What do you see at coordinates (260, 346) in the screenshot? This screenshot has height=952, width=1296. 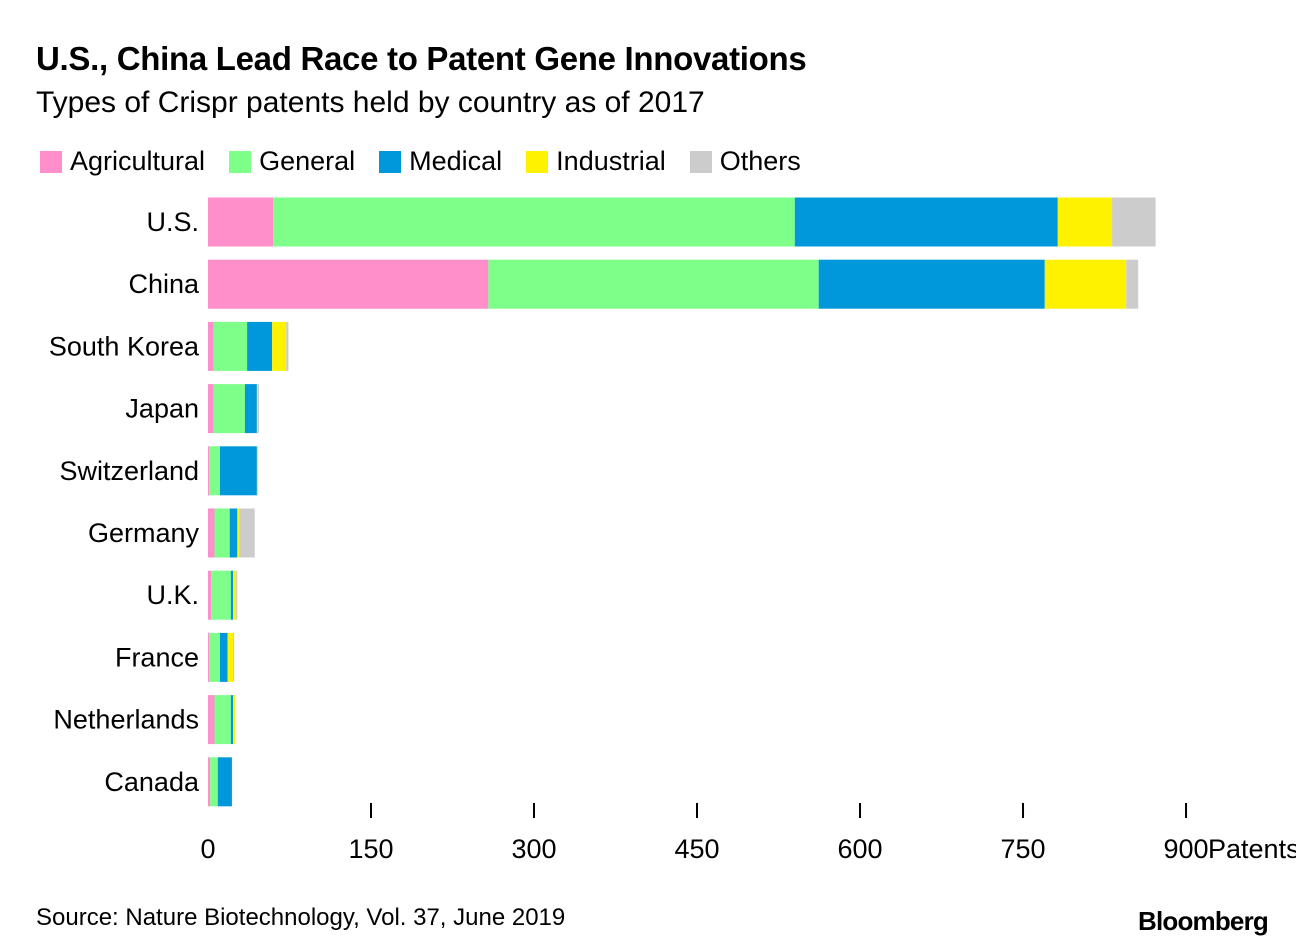 I see `bar-medical-south-korea` at bounding box center [260, 346].